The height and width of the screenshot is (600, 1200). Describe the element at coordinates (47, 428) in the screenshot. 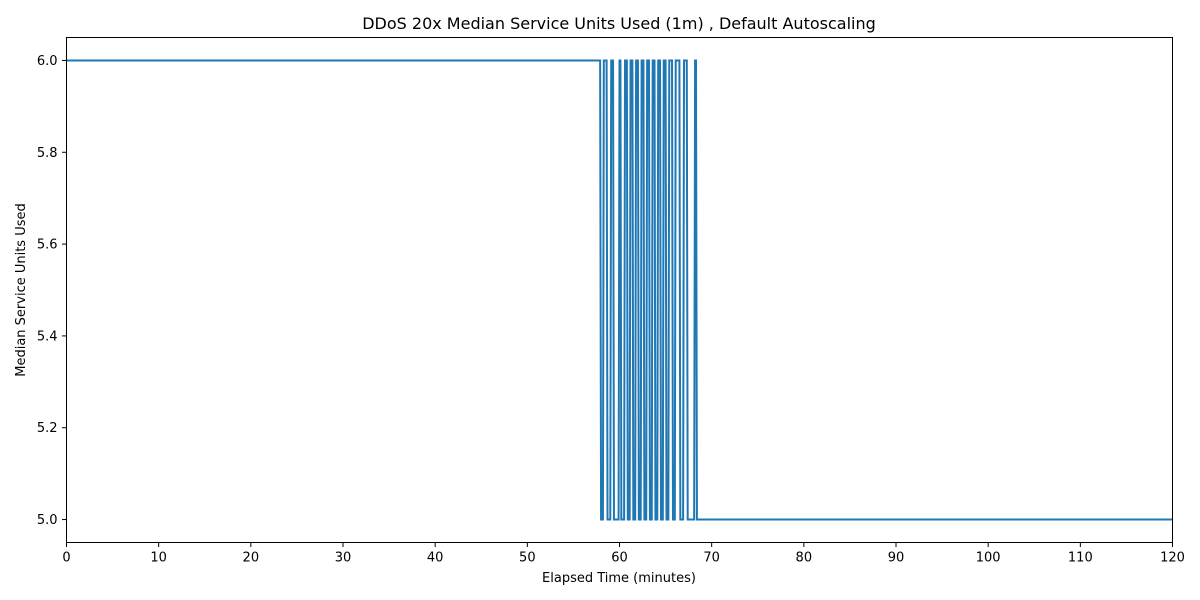

I see `y-tick-label: 5.2` at that location.